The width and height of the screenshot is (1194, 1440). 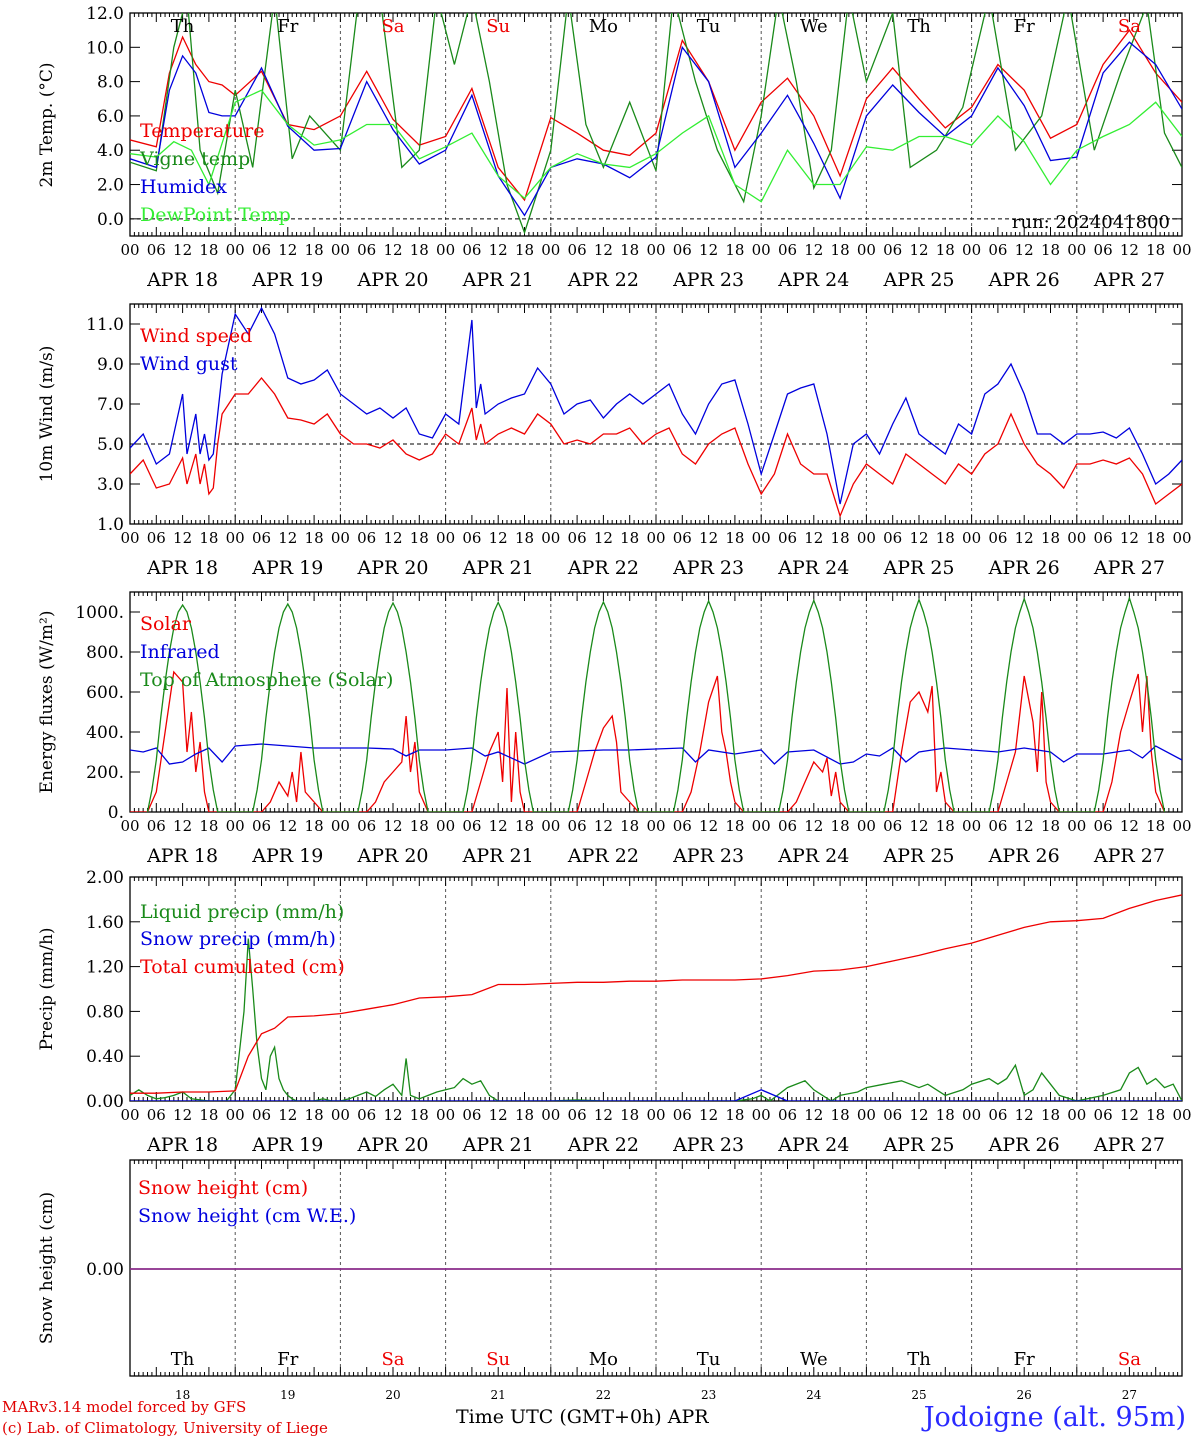 What do you see at coordinates (110, 220) in the screenshot?
I see `y-tick-label: 0.0` at bounding box center [110, 220].